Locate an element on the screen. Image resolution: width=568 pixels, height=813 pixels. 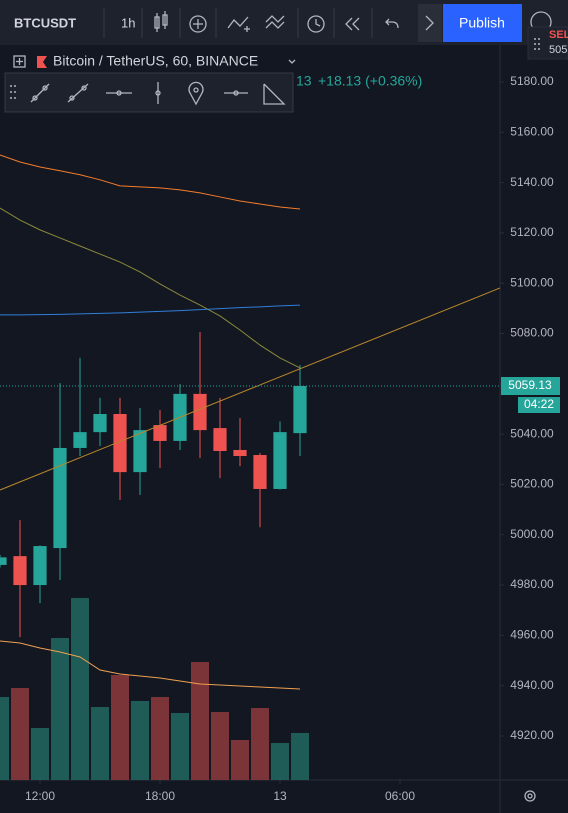
expand-button is located at coordinates (430, 23).